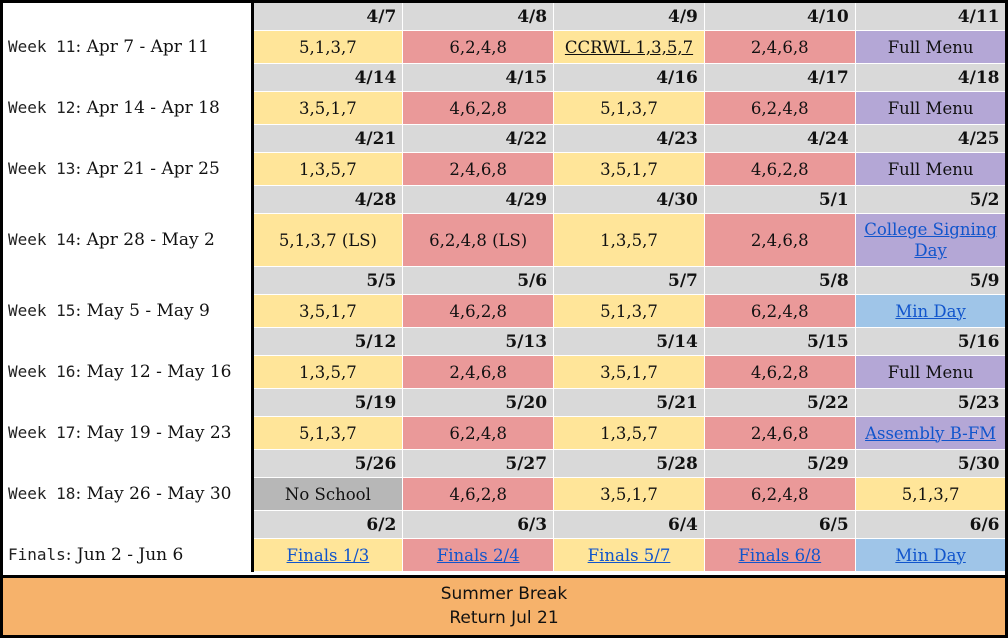 This screenshot has width=1008, height=638. Describe the element at coordinates (629, 341) in the screenshot. I see `date-cell: 5/14` at that location.